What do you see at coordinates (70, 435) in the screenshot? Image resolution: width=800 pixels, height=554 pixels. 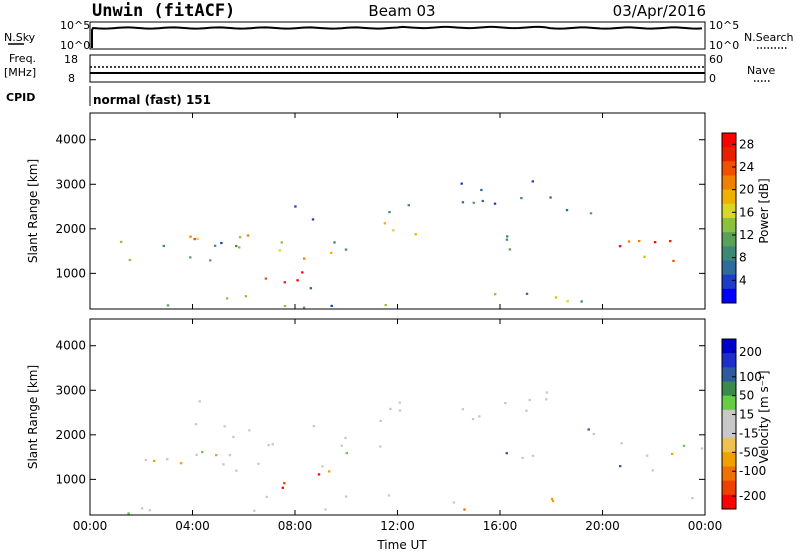 I see `y-tick-label: 2000` at bounding box center [70, 435].